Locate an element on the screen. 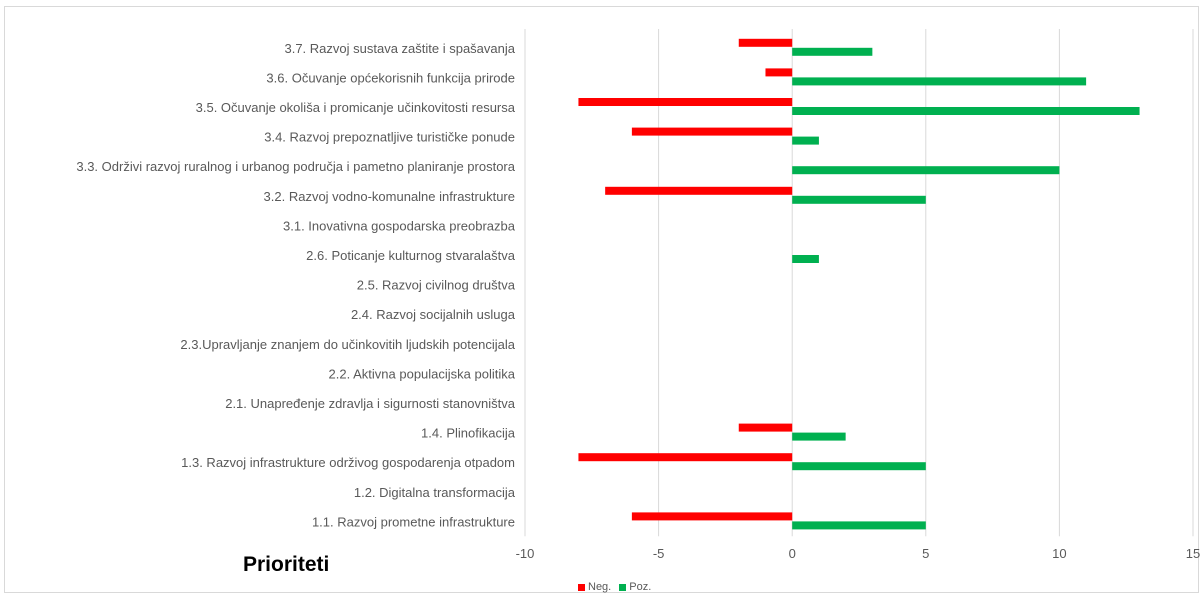  category-label: 2.6. Poticanje kulturnog stvaralaštva is located at coordinates (411, 255).